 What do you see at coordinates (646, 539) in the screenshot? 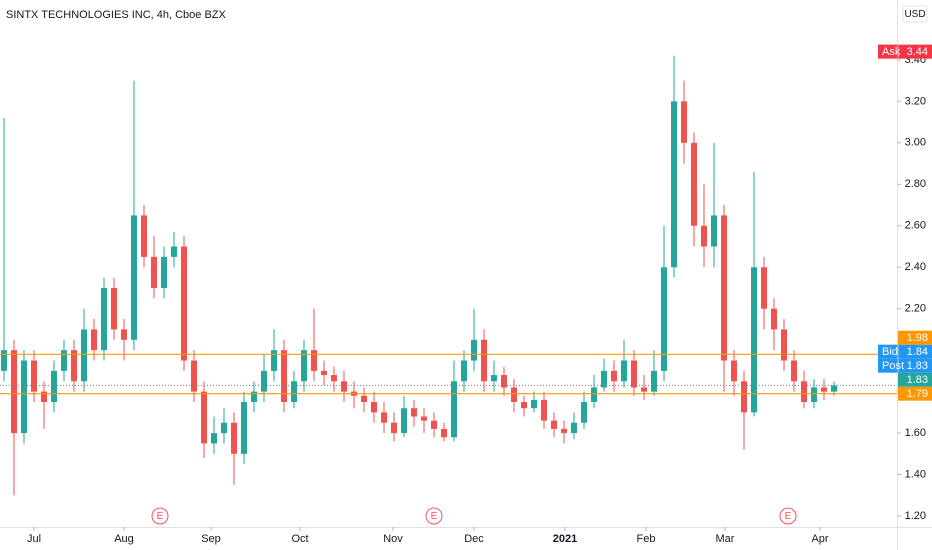
I see `x-tick-label: Feb` at bounding box center [646, 539].